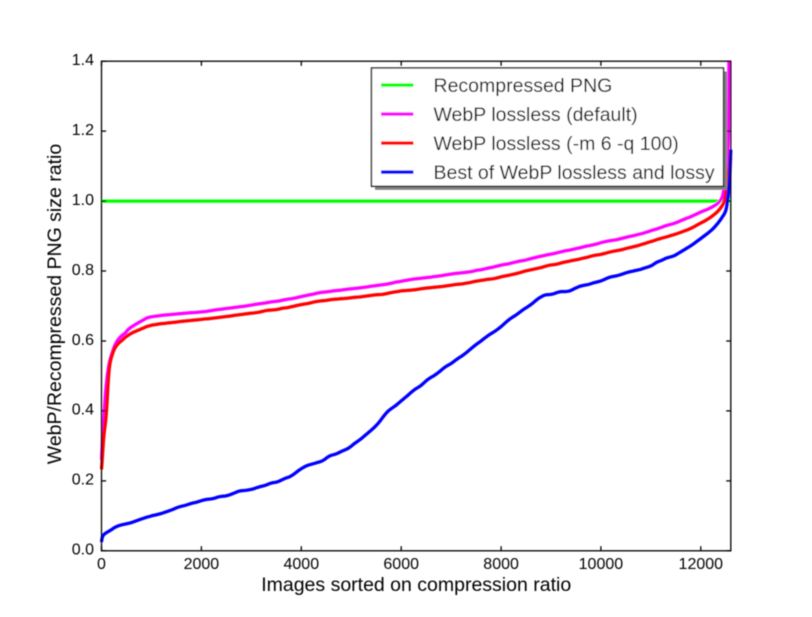 The height and width of the screenshot is (617, 812). Describe the element at coordinates (302, 564) in the screenshot. I see `svg-text: 4000` at that location.